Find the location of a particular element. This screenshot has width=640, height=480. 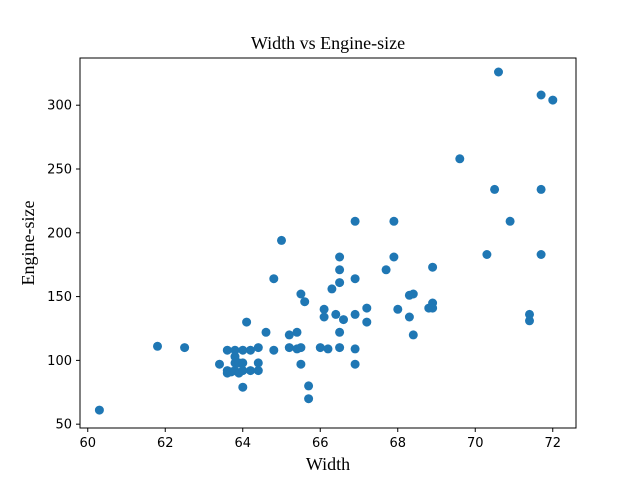

x-axis-ticks: 60 62 64 66 68 70 72 is located at coordinates (320, 439).